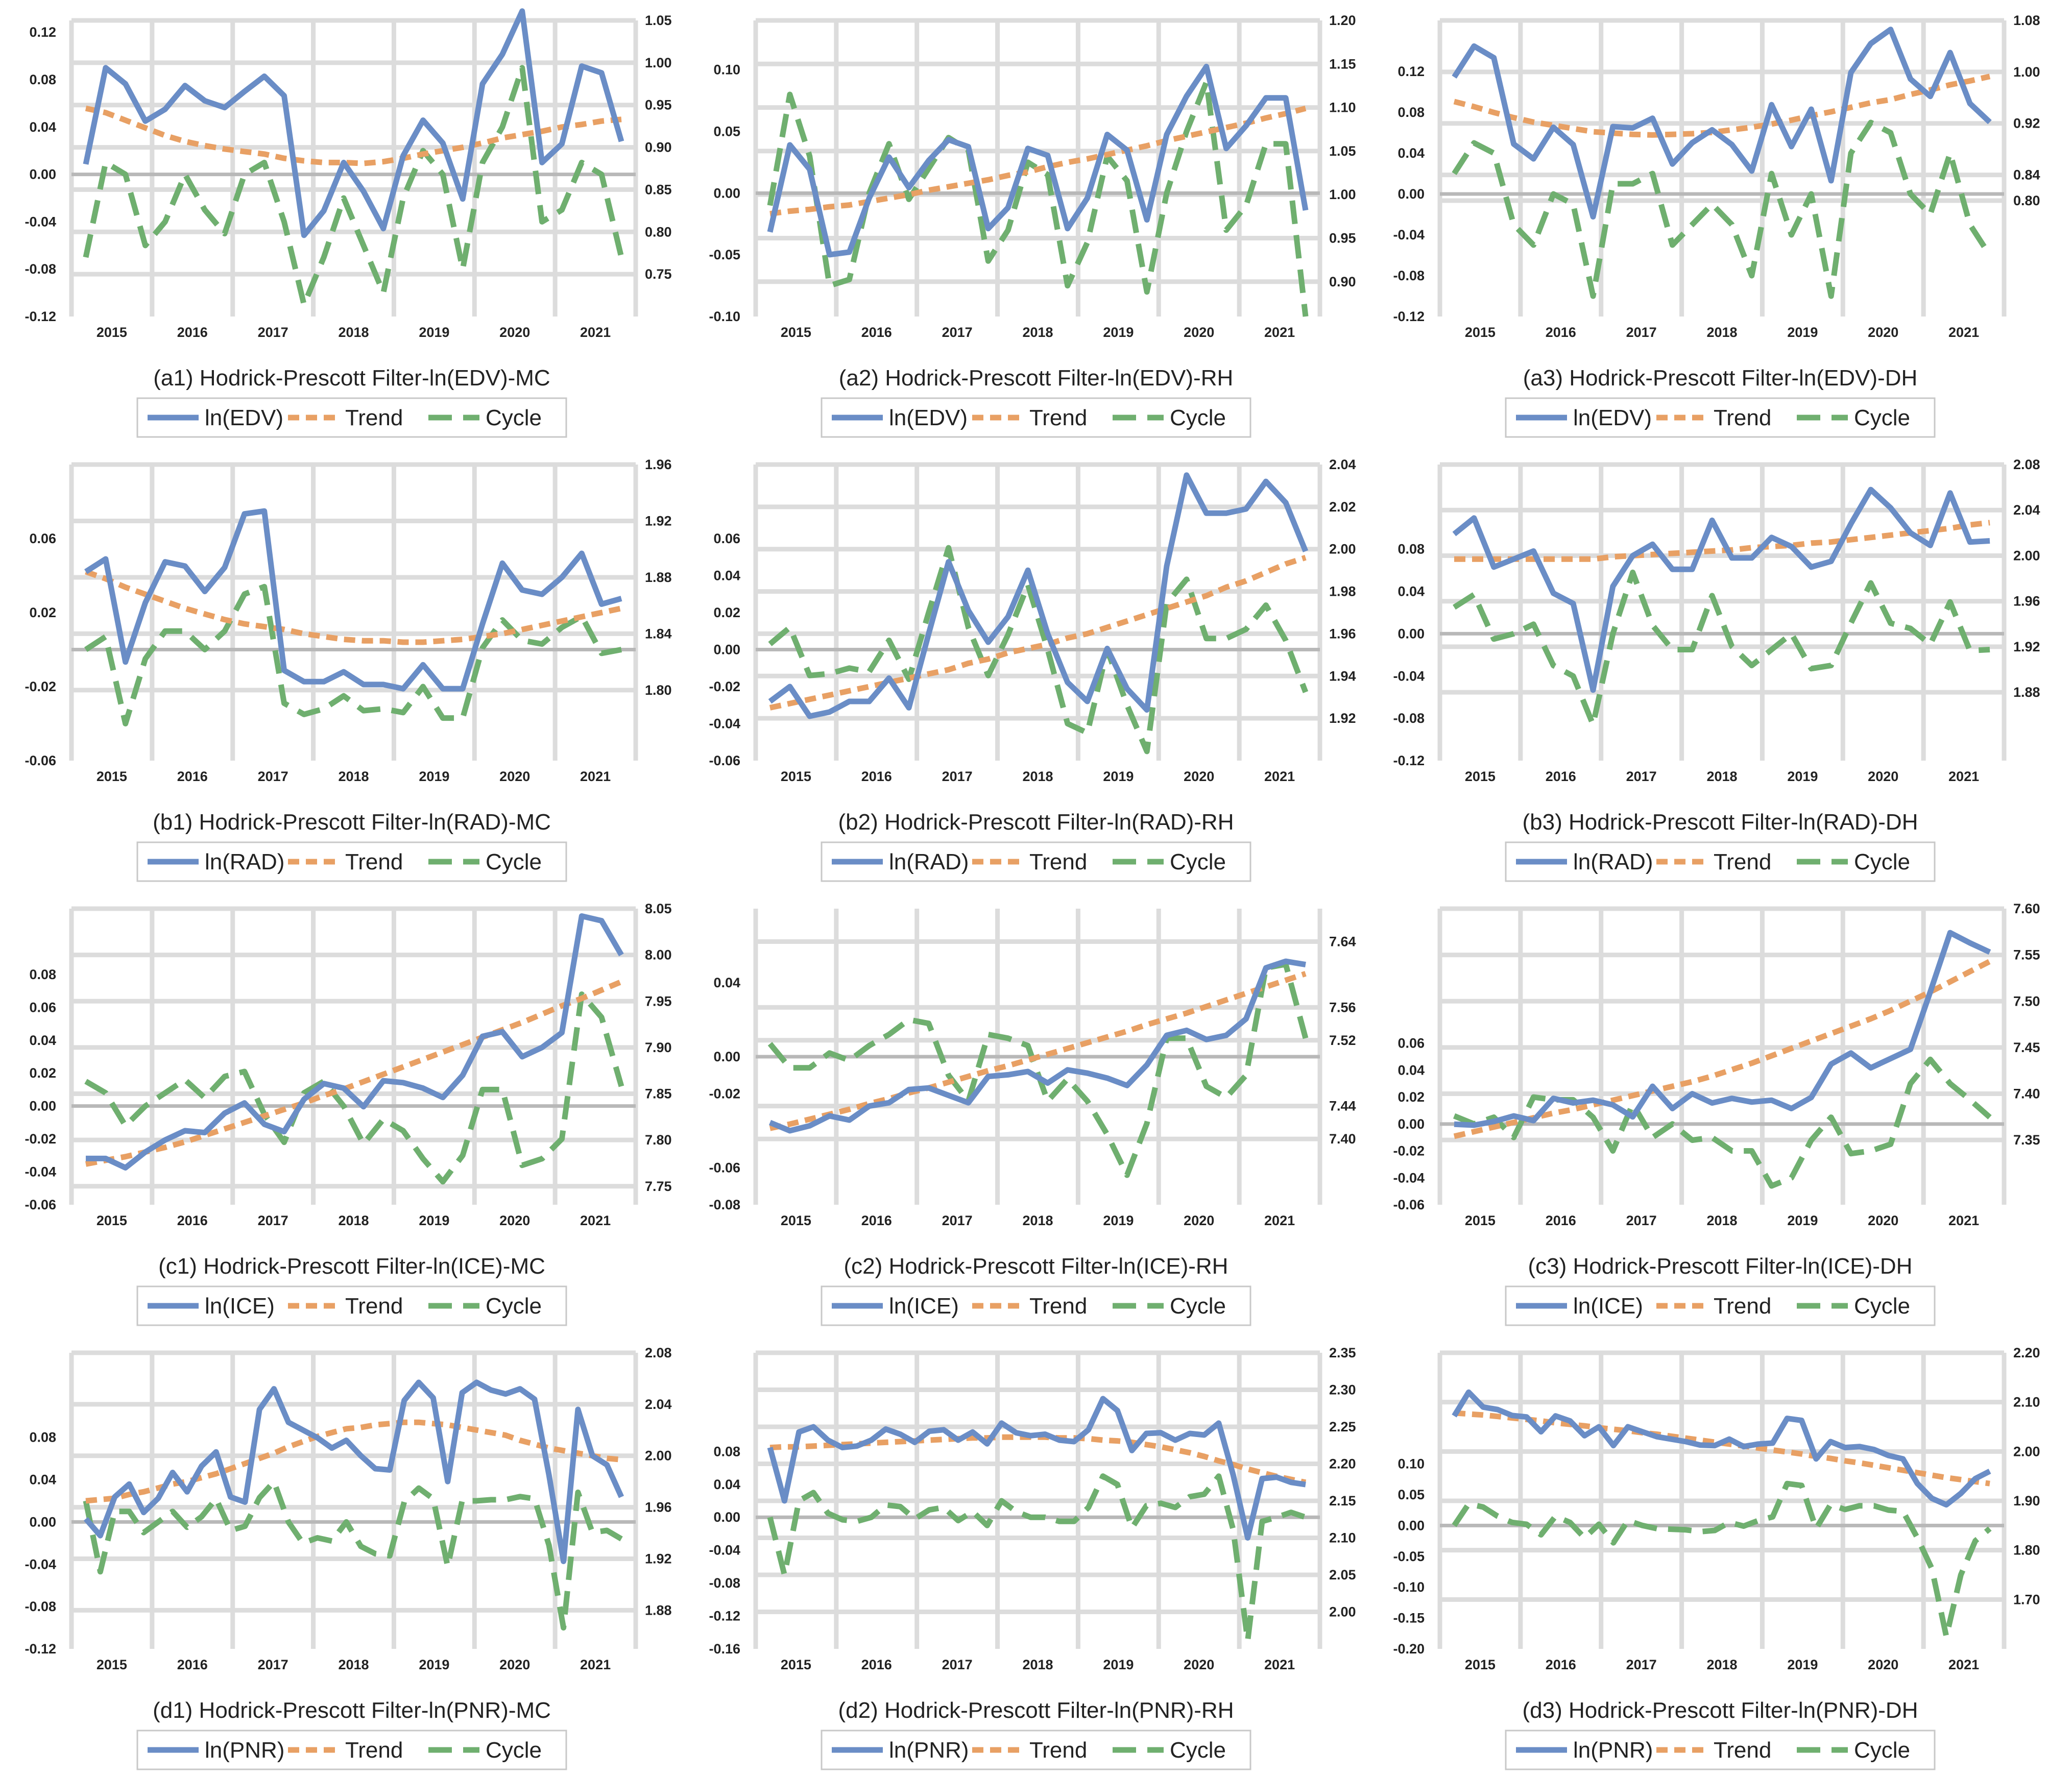 The image size is (2072, 1777). Describe the element at coordinates (726, 131) in the screenshot. I see `left-tick-label: 0.05` at that location.